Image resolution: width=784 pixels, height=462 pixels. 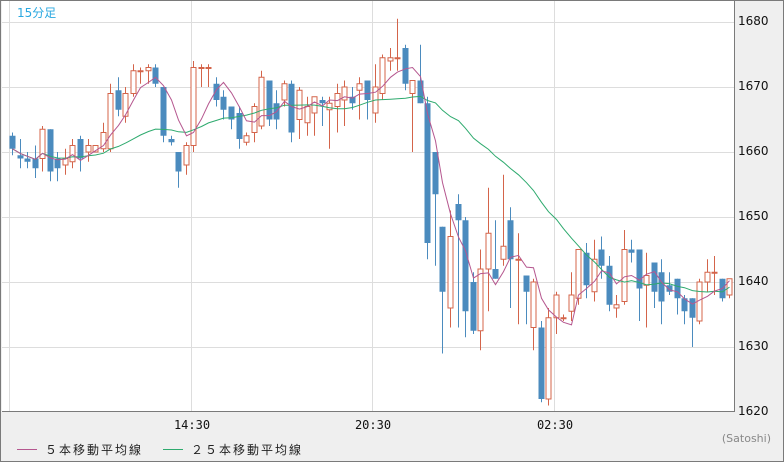 I want to click on legend-label: ５本移動平均線, so click(x=94, y=450).